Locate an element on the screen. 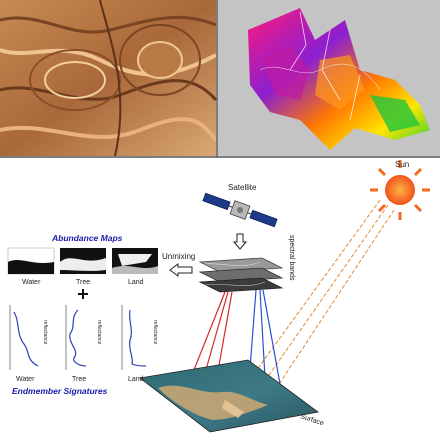 The width and height of the screenshot is (440, 440). satellite-icon is located at coordinates (240, 210).